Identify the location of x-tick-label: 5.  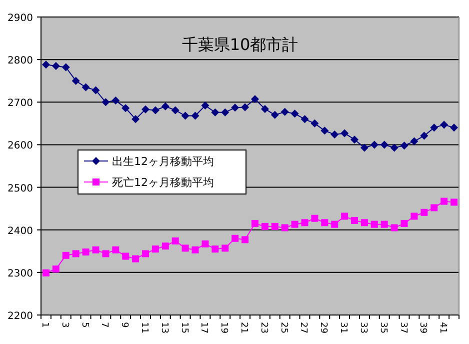
(84, 325).